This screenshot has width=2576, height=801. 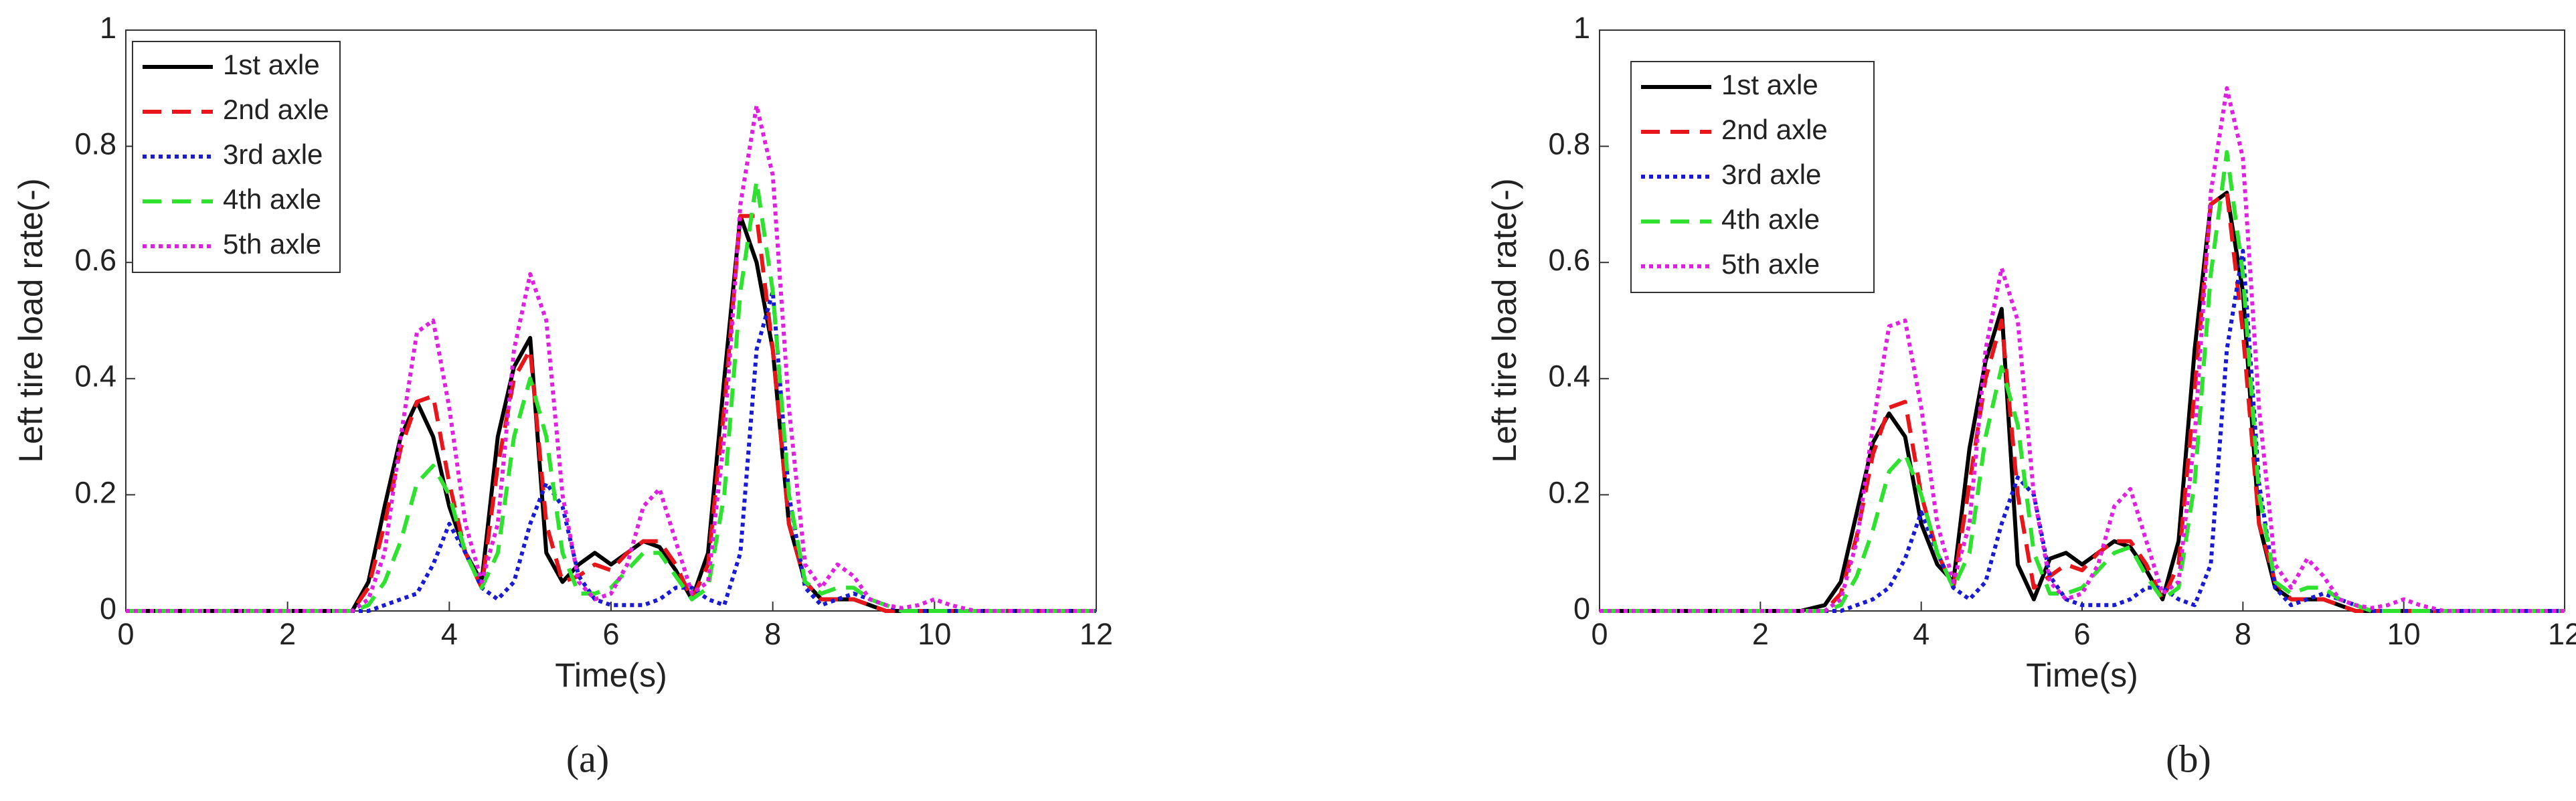 What do you see at coordinates (2188, 759) in the screenshot?
I see `caption: (b)` at bounding box center [2188, 759].